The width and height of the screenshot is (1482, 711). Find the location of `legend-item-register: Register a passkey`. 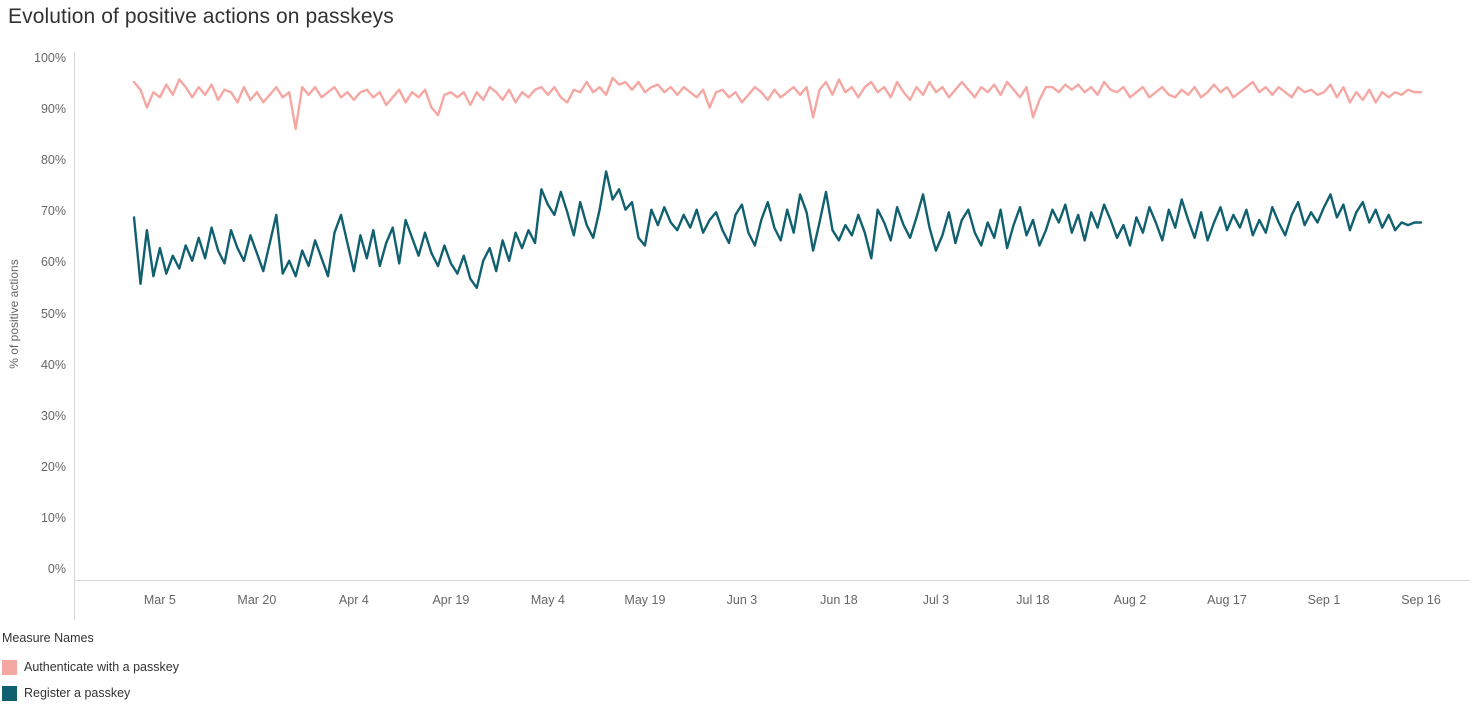

legend-item-register: Register a passkey is located at coordinates (90, 693).